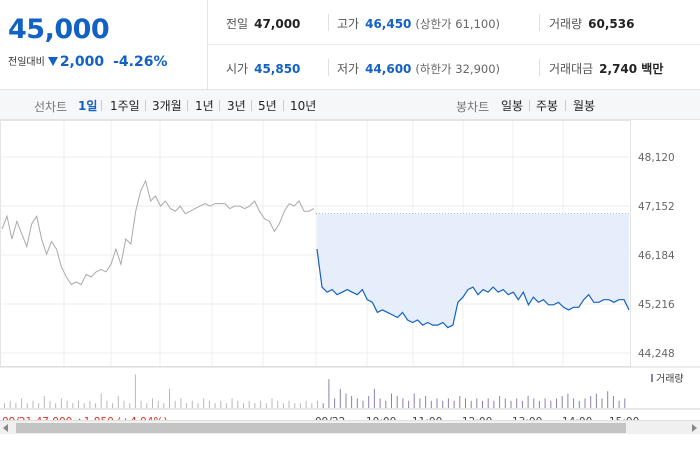  What do you see at coordinates (263, 23) in the screenshot?
I see `prev-close-stat: 전일 47,000` at bounding box center [263, 23].